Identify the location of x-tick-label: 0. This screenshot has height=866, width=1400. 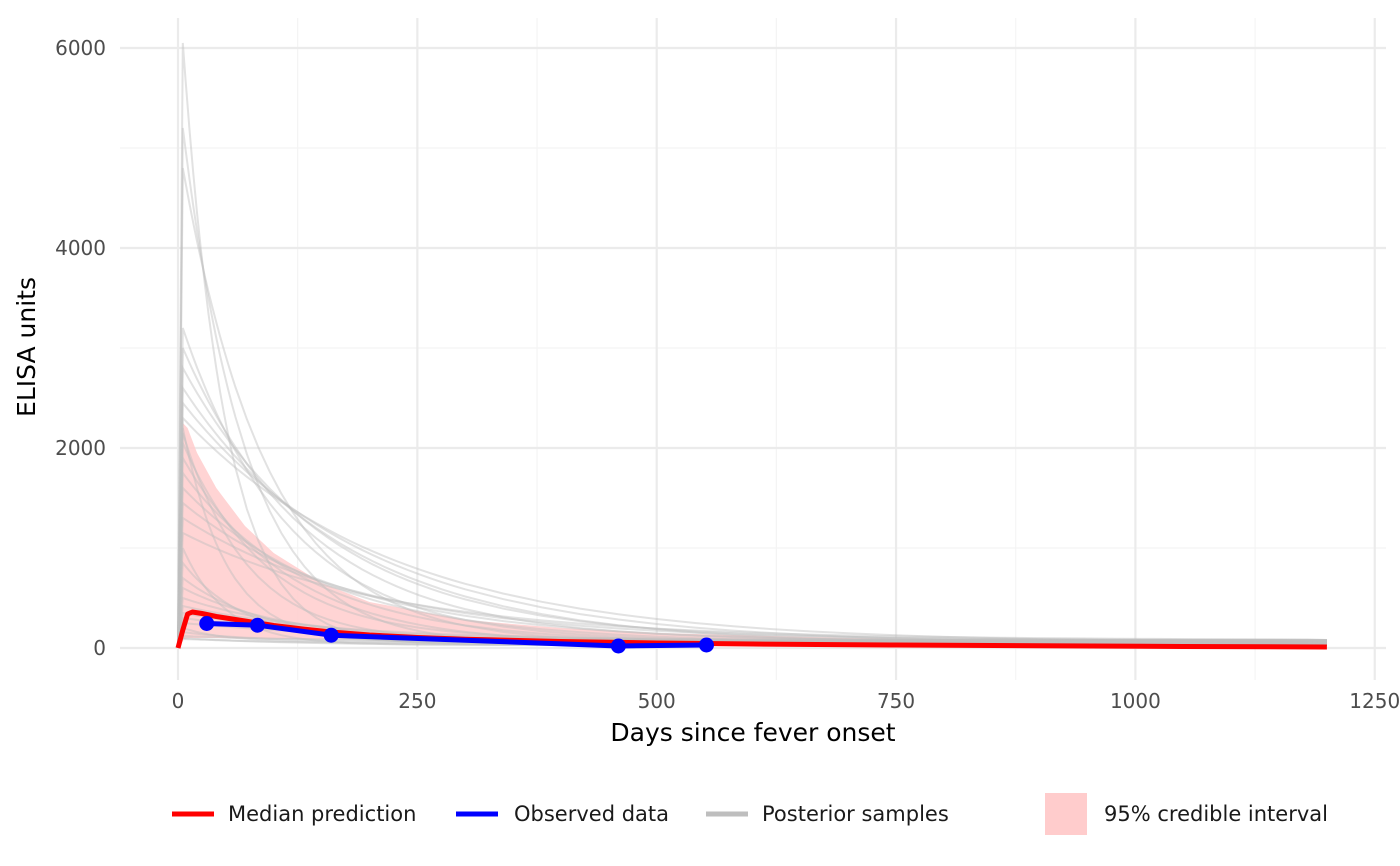
(178, 701).